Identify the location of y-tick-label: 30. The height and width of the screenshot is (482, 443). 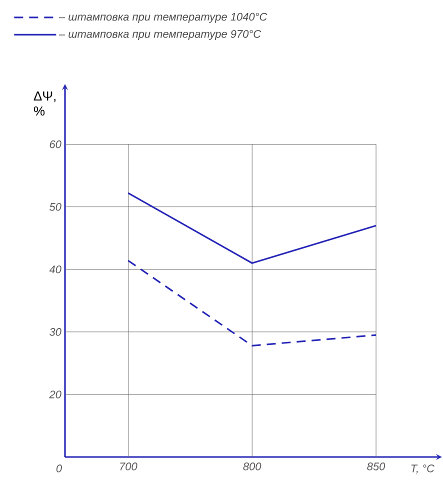
(55, 332).